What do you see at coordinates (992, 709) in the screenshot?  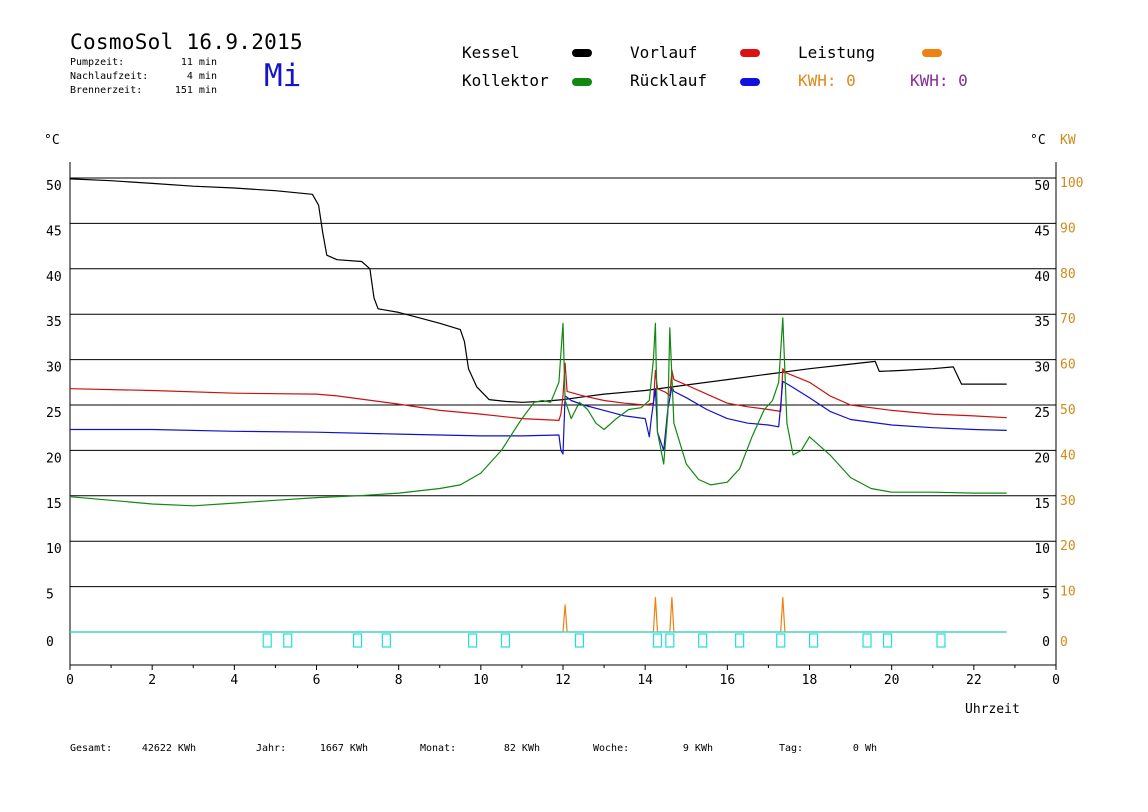 I see `x-axis-label: Uhrzeit` at bounding box center [992, 709].